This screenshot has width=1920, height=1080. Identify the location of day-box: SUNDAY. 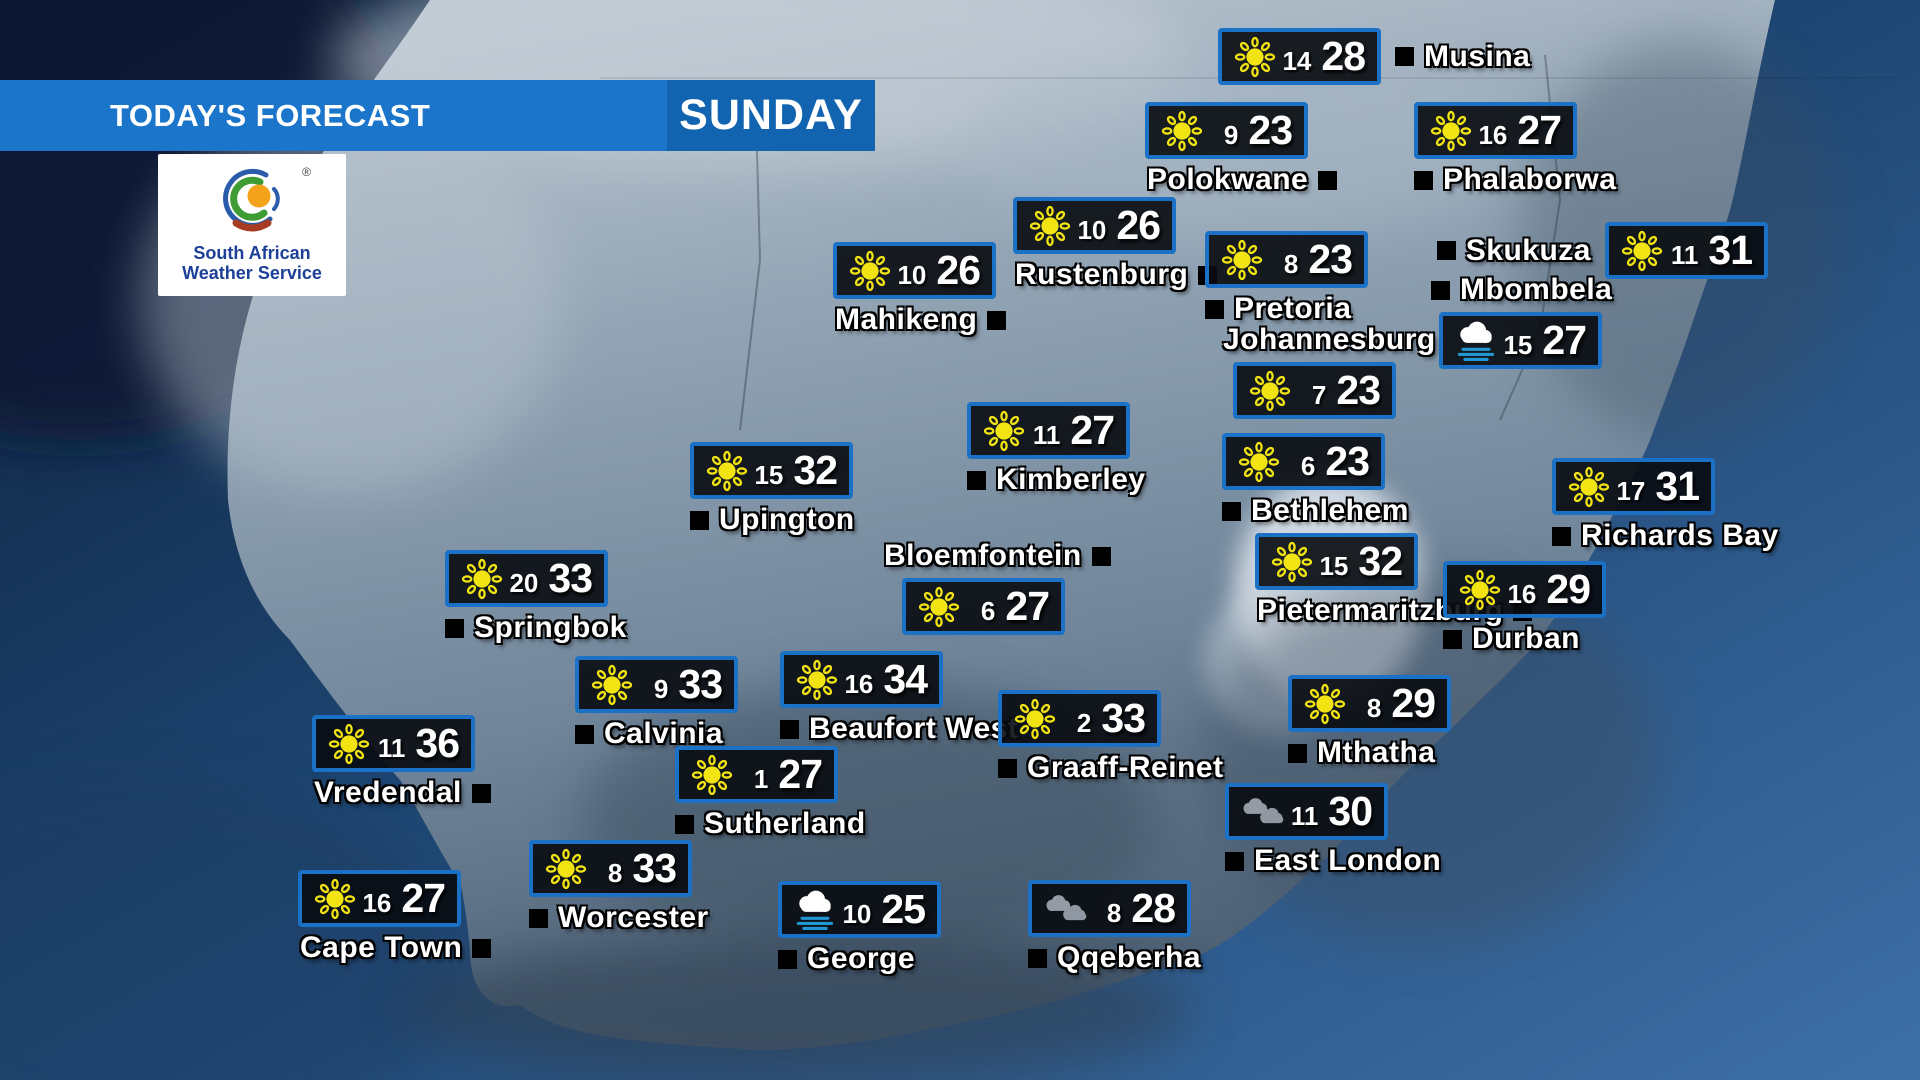
(771, 115).